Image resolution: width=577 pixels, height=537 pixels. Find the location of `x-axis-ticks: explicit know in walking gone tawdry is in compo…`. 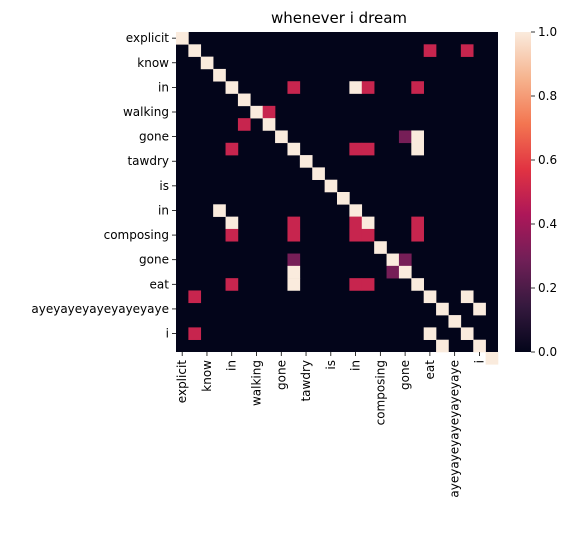

x-axis-ticks: explicit know in walking gone tawdry is in compo… is located at coordinates (330, 425).